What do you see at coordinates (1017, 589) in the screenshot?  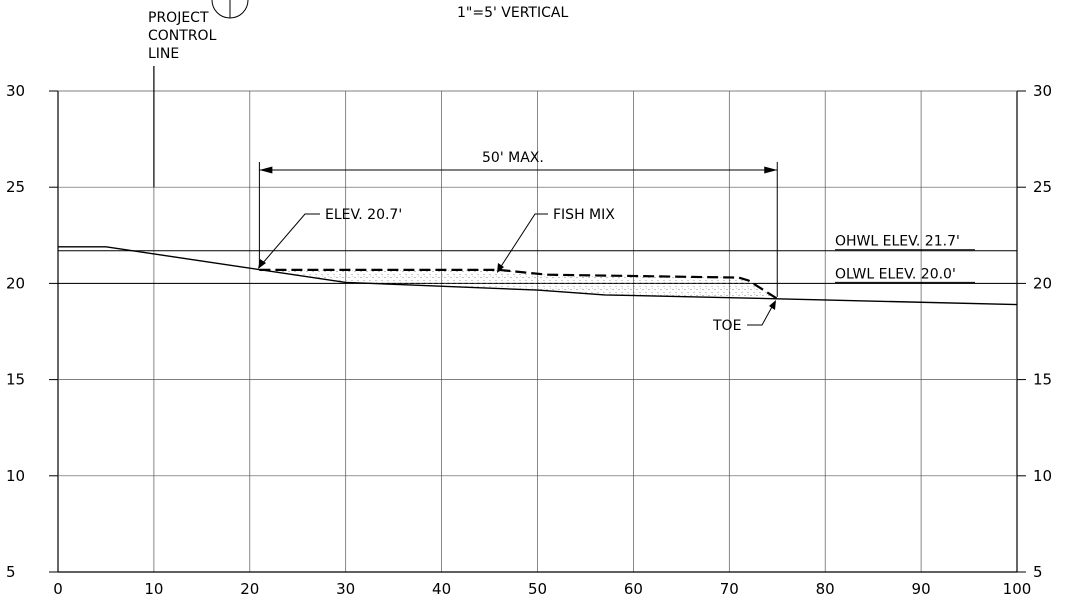 I see `x-tick-label: 100` at bounding box center [1017, 589].